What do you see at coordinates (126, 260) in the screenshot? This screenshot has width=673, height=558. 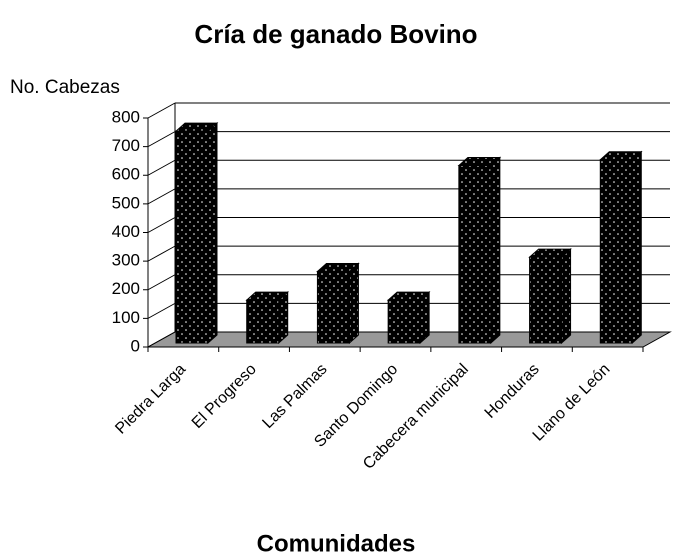 I see `y-tick-label: 300` at bounding box center [126, 260].